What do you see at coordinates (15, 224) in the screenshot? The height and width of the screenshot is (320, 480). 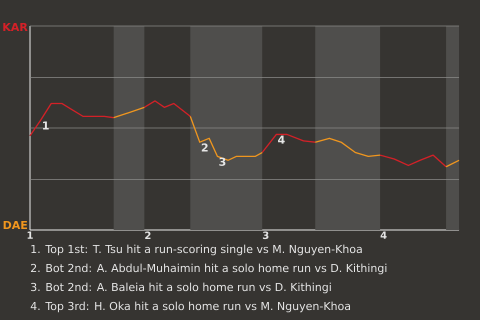 I see `text: DAE` at bounding box center [15, 224].